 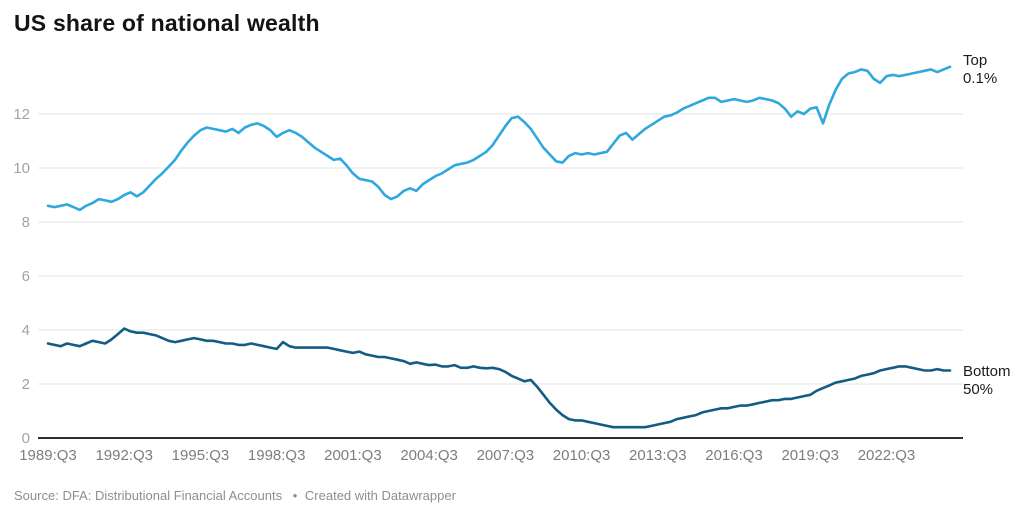 I want to click on x-axis-tick-label: 2022:Q3, so click(x=887, y=455).